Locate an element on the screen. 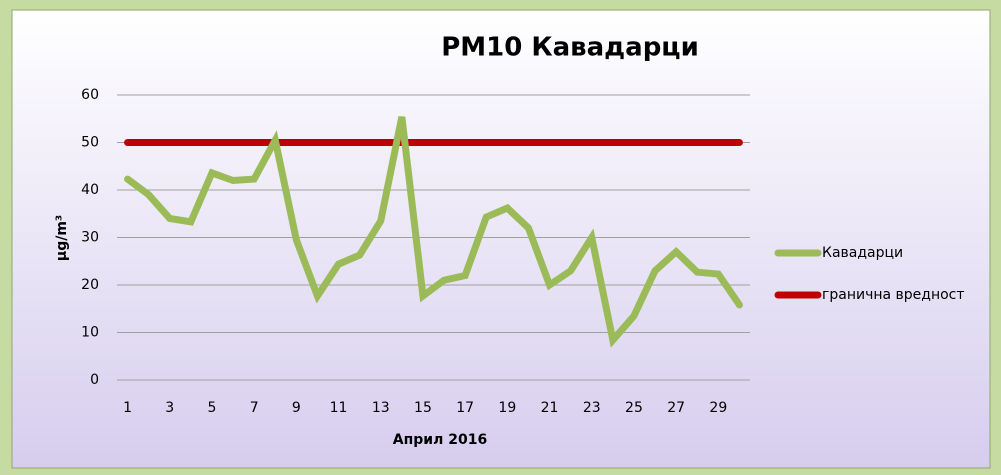 The height and width of the screenshot is (475, 1001). x-tick-label: 27 is located at coordinates (676, 408).